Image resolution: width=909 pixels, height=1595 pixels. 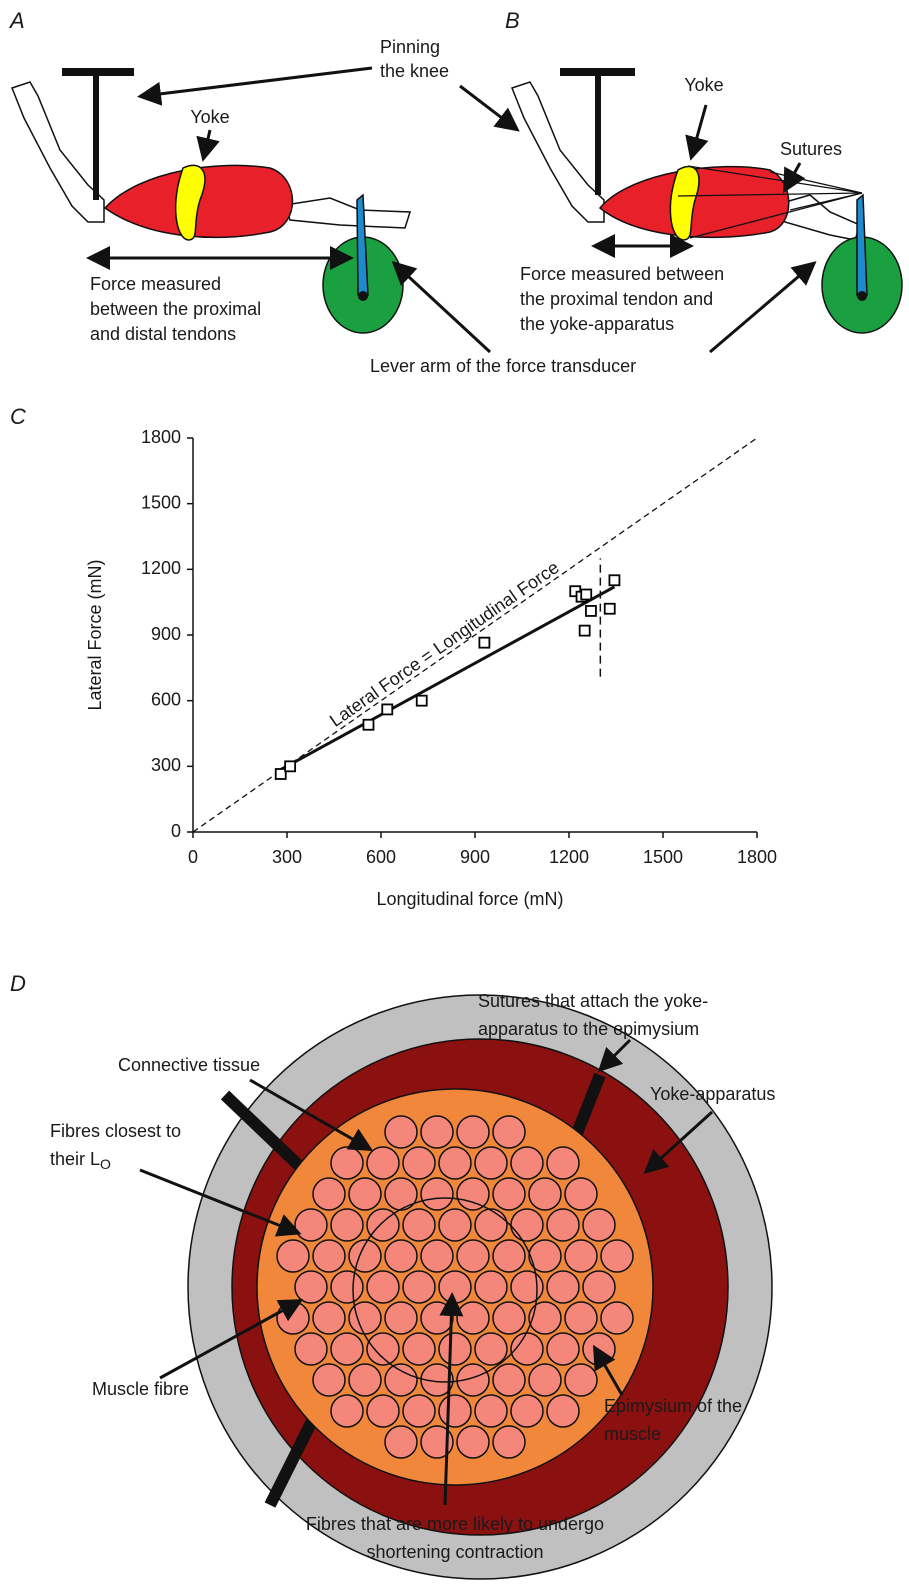 What do you see at coordinates (18, 983) in the screenshot?
I see `panel-label: D` at bounding box center [18, 983].